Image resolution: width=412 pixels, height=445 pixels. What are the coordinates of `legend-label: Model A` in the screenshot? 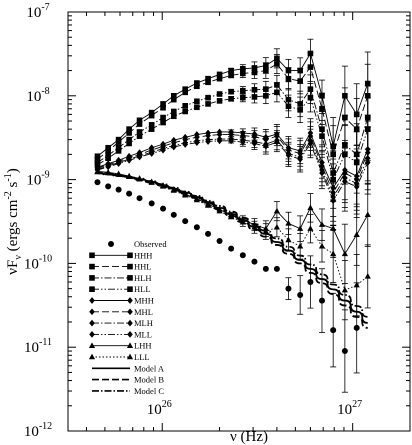 It's located at (149, 368).